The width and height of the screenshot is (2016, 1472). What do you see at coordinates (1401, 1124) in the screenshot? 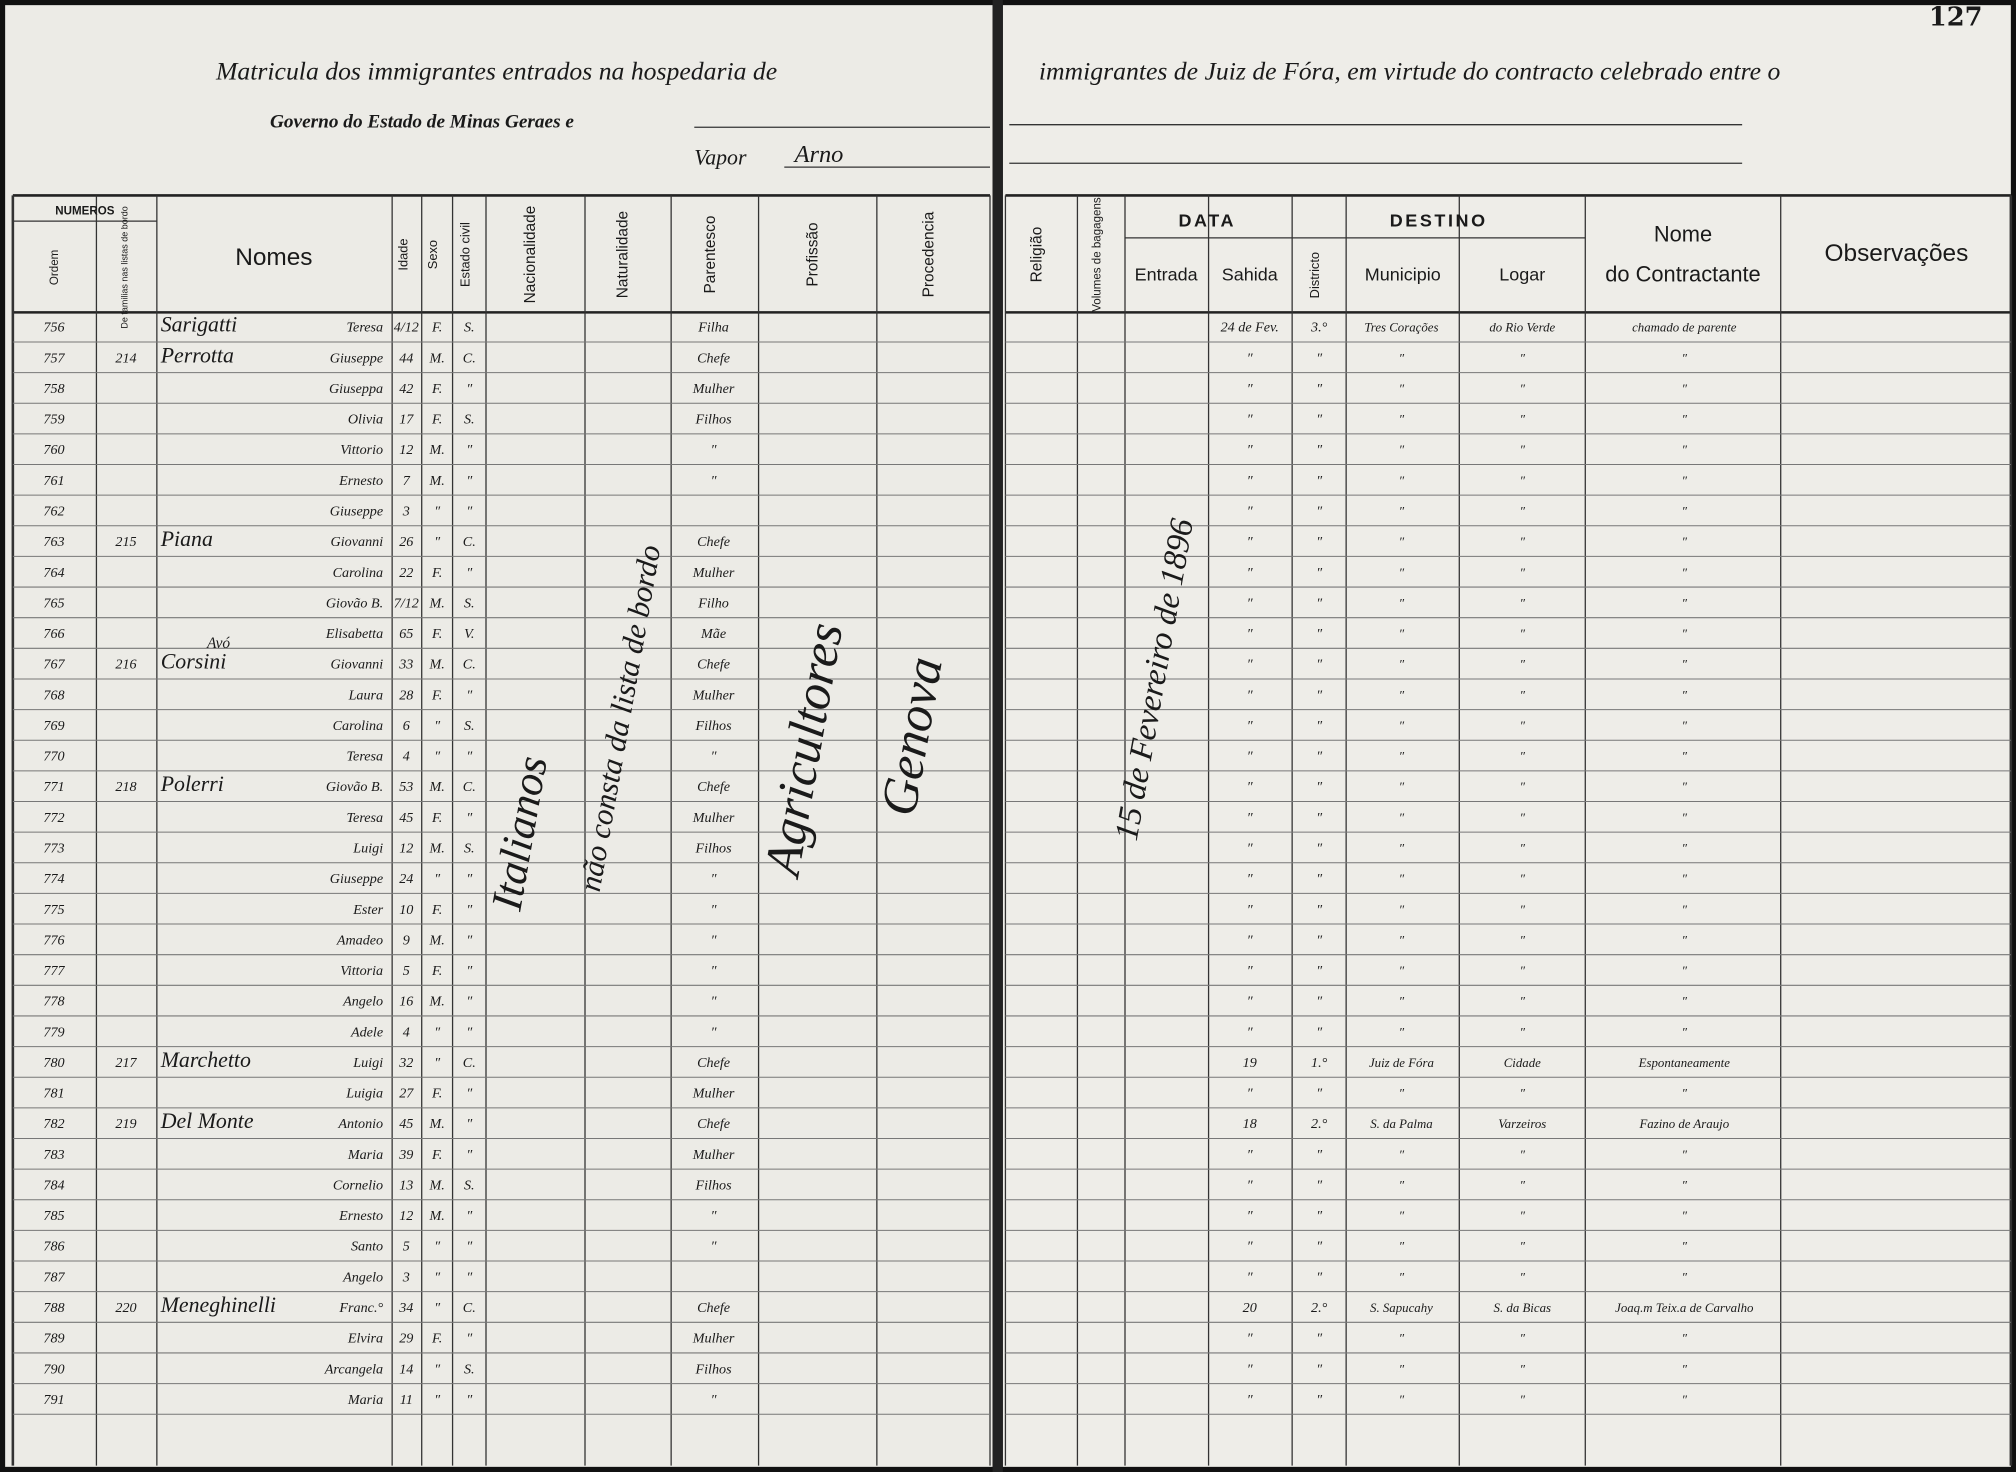
I see `municipio: S. da Palma` at bounding box center [1401, 1124].